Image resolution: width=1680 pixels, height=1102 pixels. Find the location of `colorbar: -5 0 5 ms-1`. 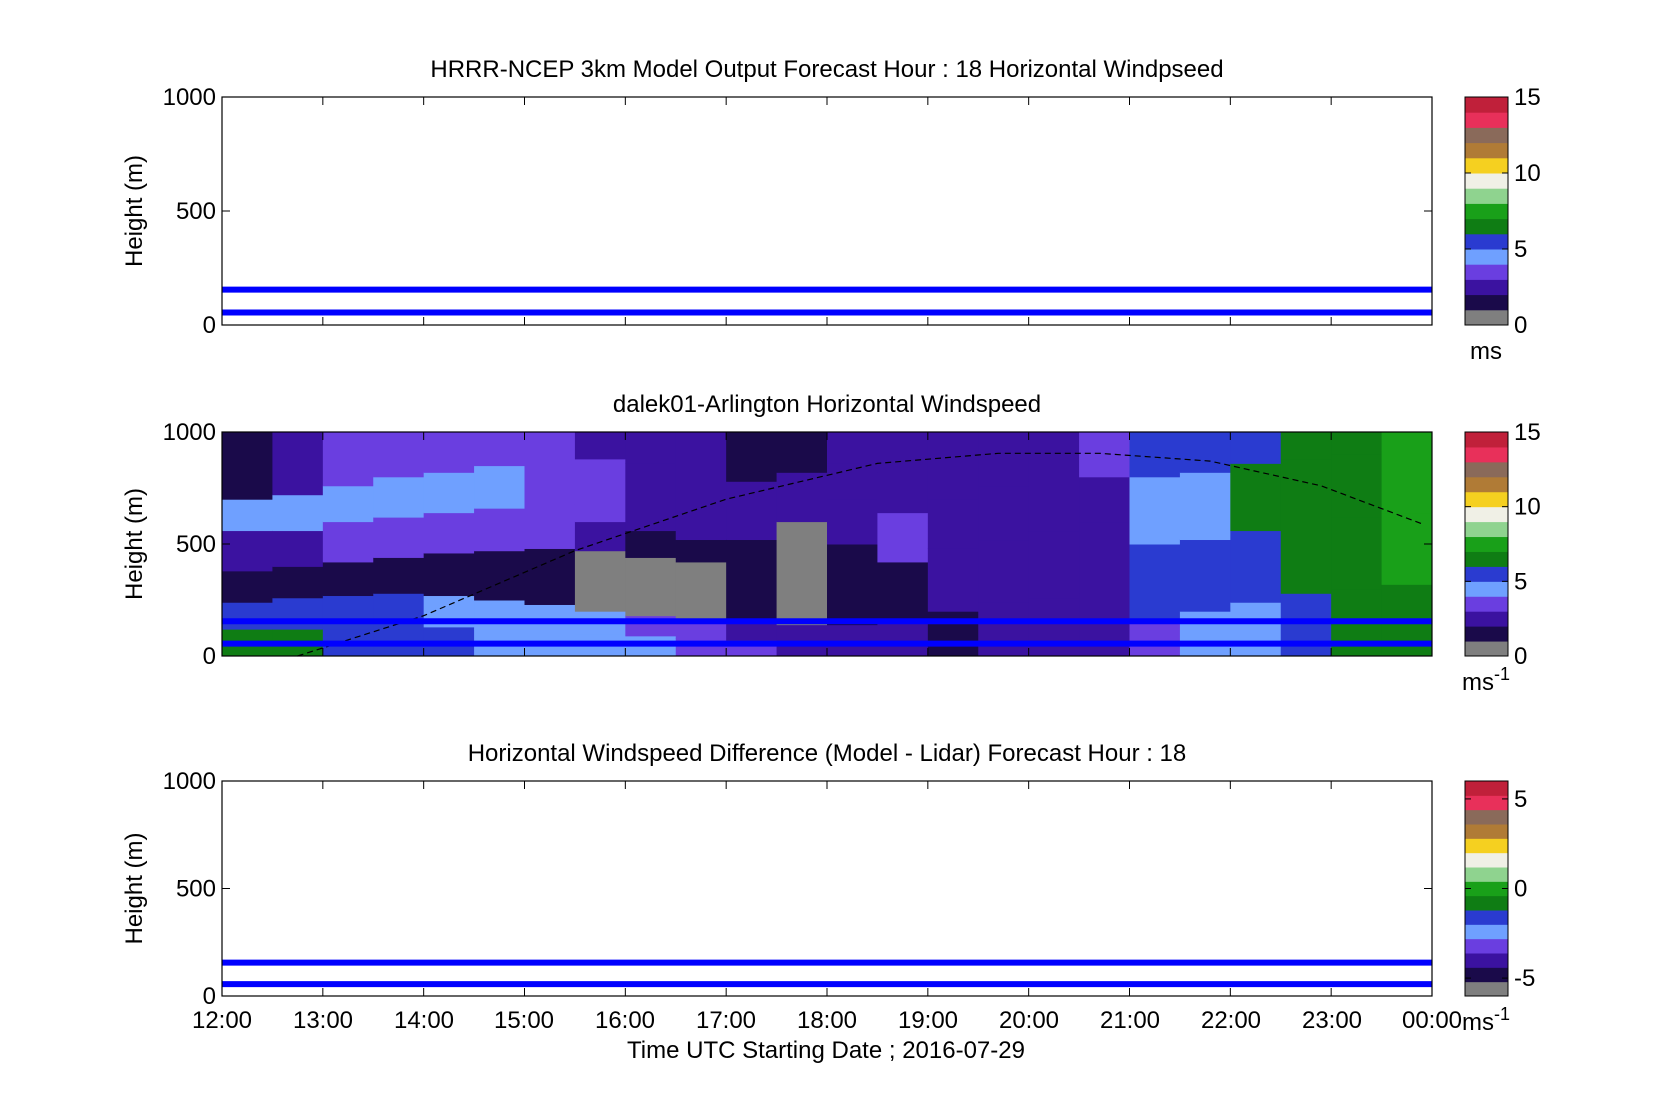

colorbar: -5 0 5 ms-1 is located at coordinates (1498, 908).